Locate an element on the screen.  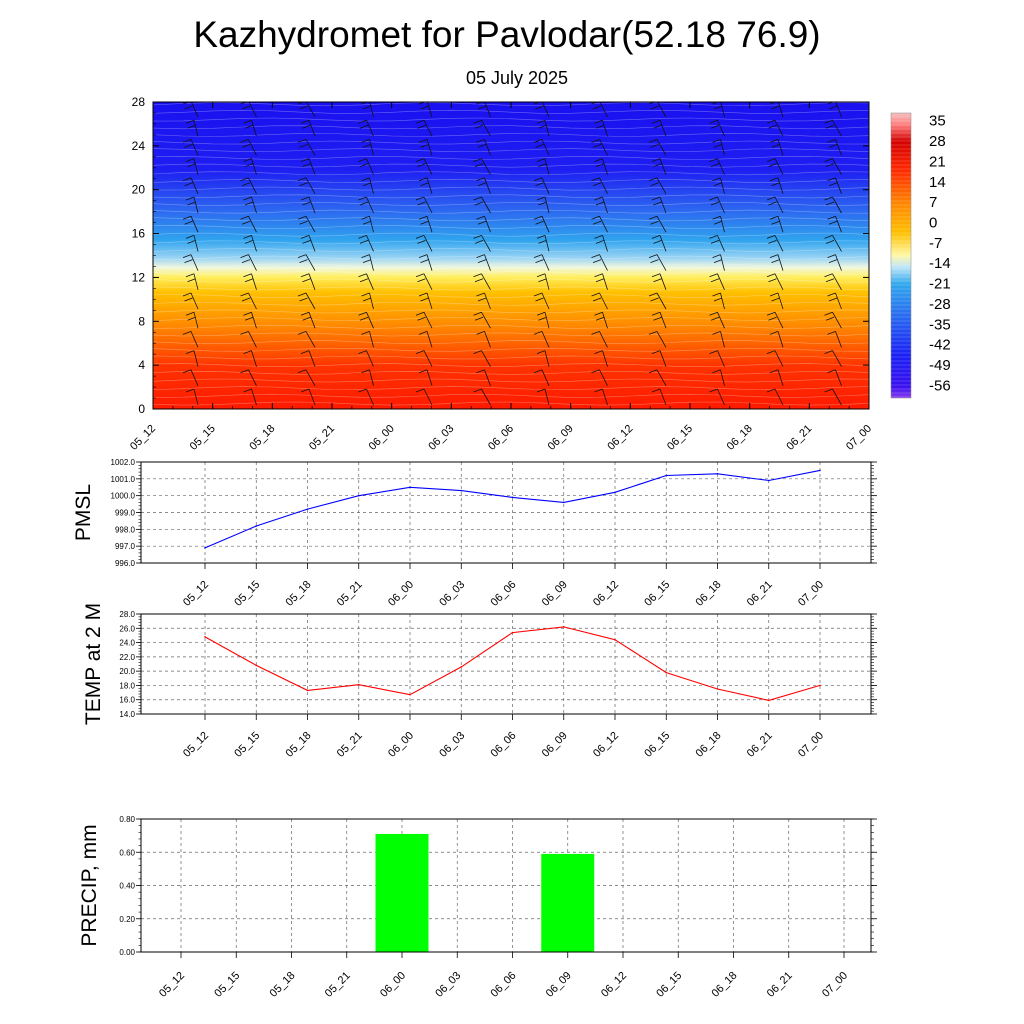
y-tick-label: 1000.0 is located at coordinates (123, 496).